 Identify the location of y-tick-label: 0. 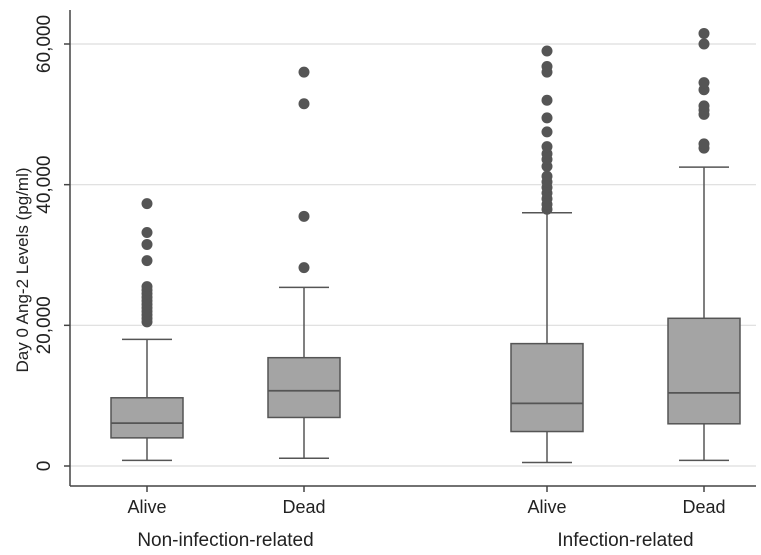
(44, 466).